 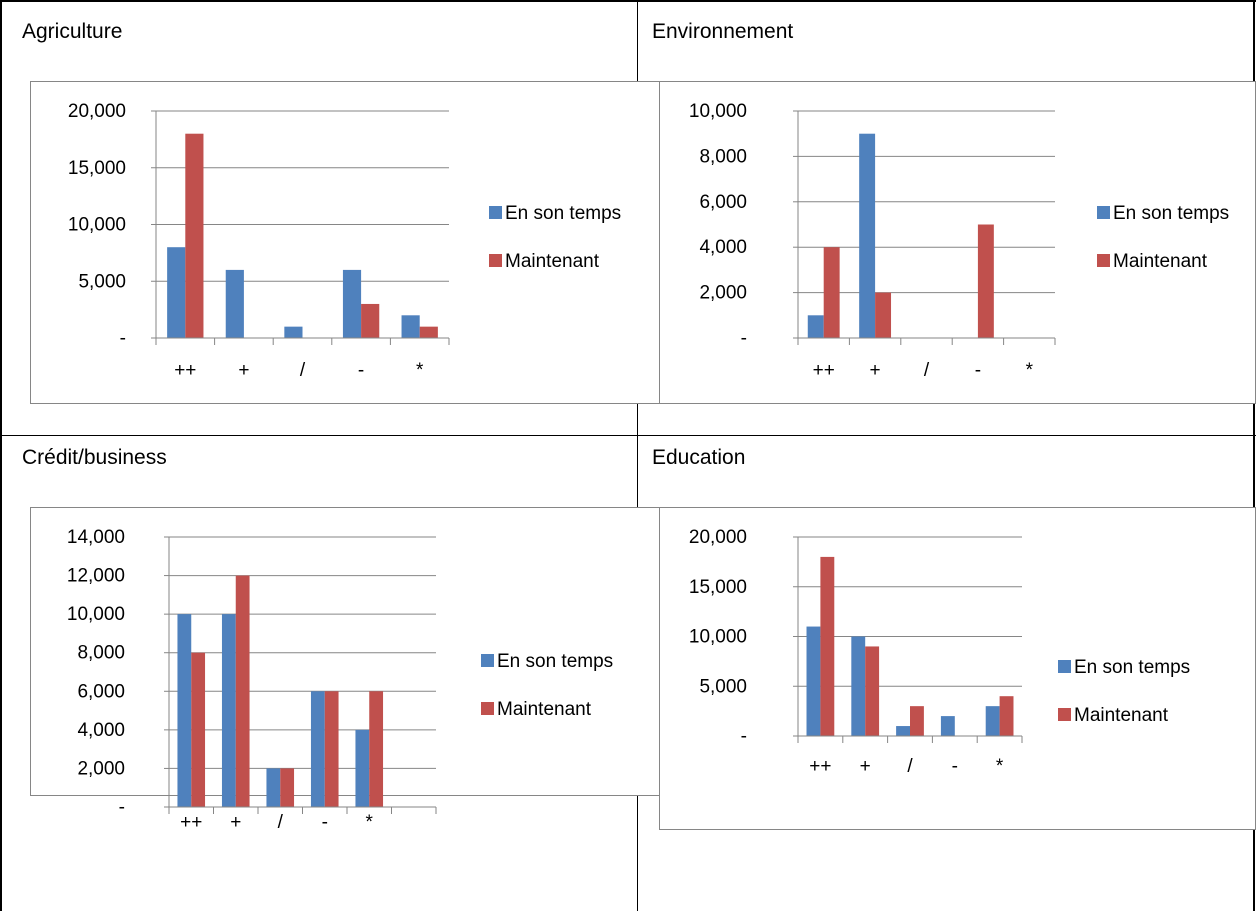 I want to click on panel-title-education: Education, so click(x=699, y=457).